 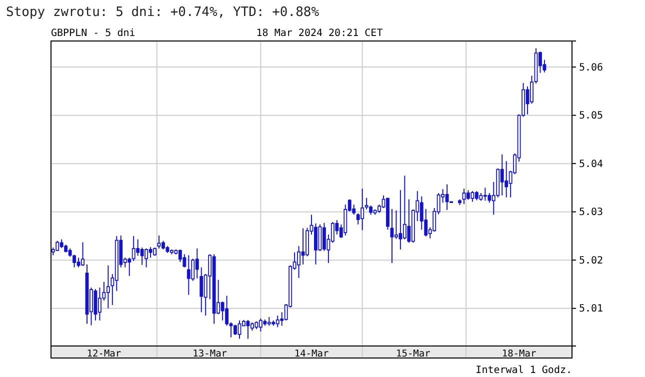 I want to click on chart-subtitle: 18 Mar 2024 20:21 CET, so click(x=319, y=33).